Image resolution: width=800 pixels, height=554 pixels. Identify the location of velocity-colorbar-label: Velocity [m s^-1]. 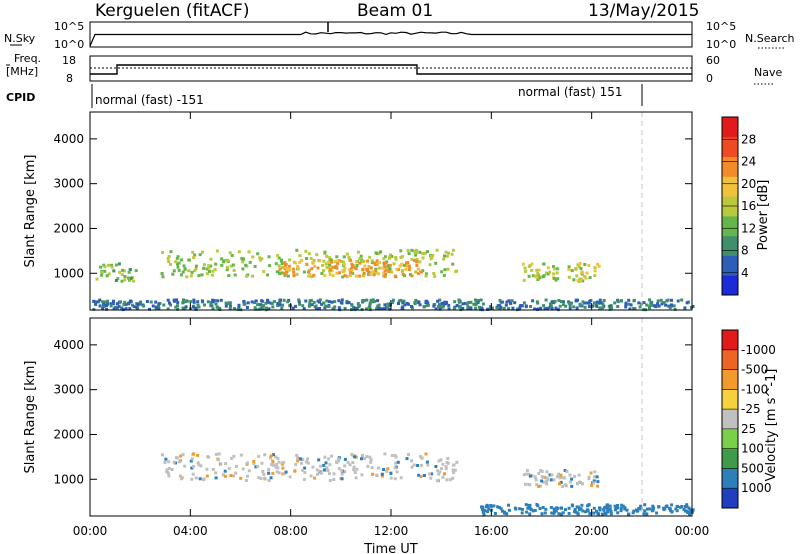
(771, 425).